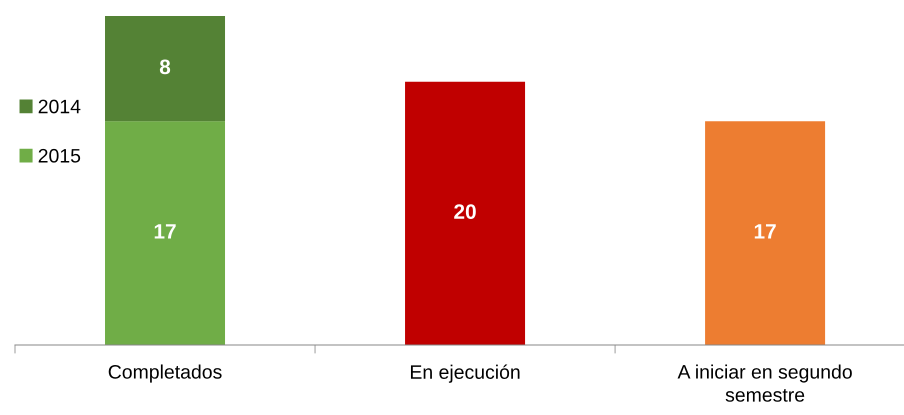 The image size is (904, 415). I want to click on data-label: 8, so click(165, 66).